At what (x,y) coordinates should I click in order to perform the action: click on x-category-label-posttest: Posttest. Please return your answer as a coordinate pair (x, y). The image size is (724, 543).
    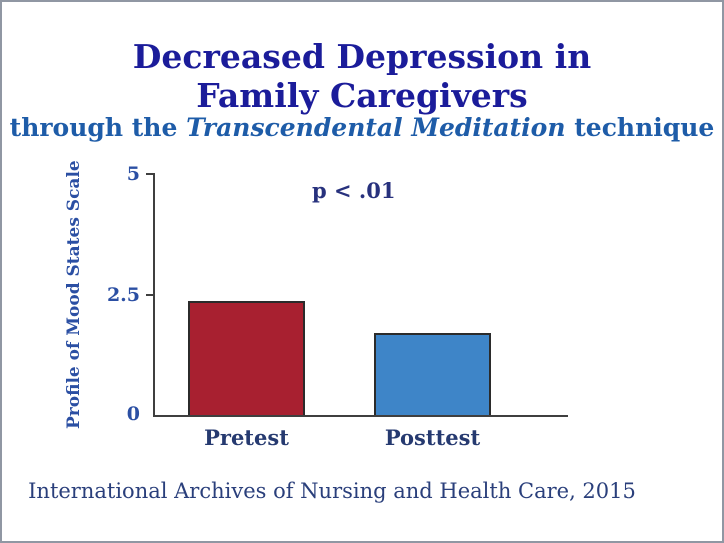
    Looking at the image, I should click on (432, 437).